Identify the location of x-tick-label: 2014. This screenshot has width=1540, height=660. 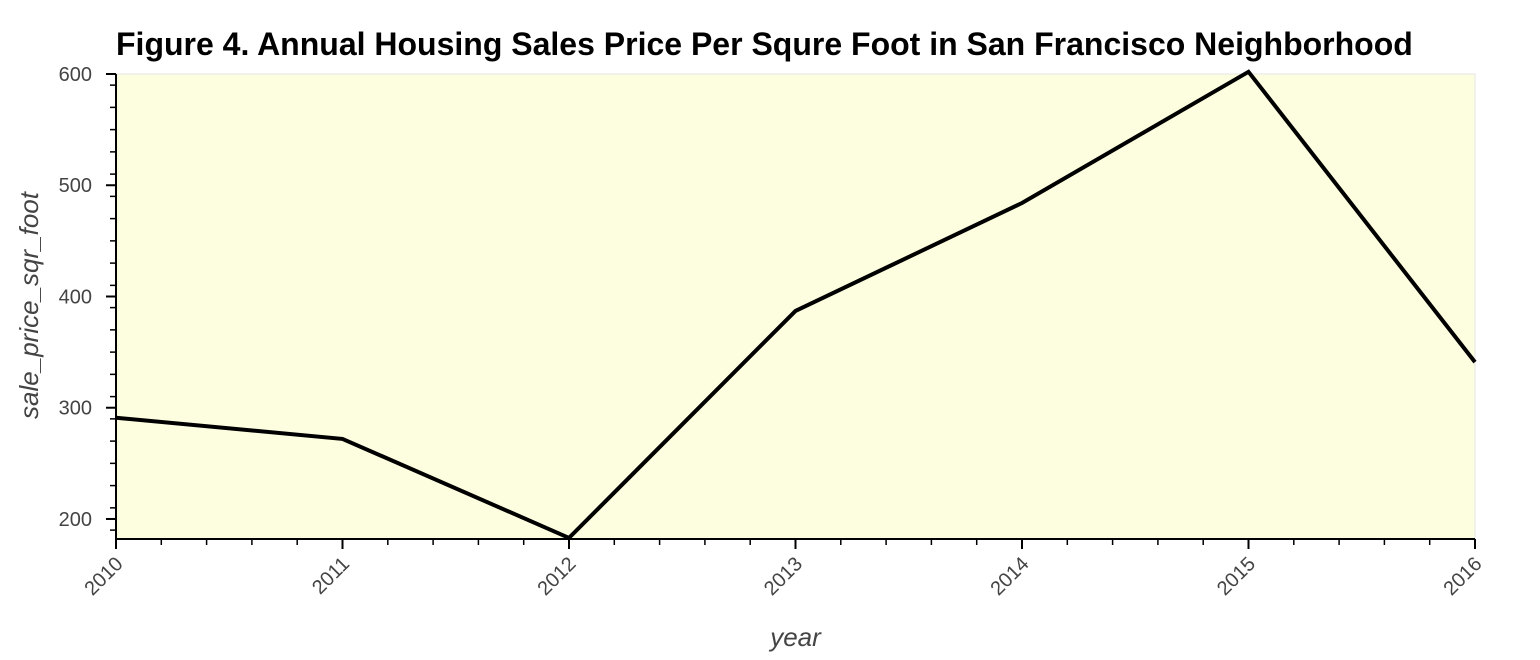
(1010, 576).